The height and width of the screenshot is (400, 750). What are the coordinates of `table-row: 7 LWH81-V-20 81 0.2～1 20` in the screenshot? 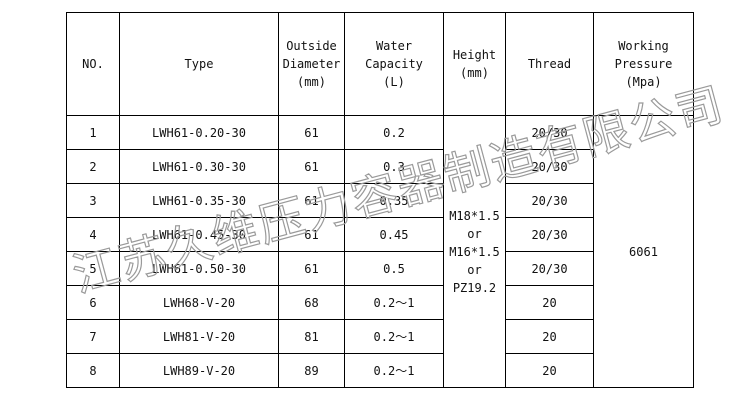 It's located at (380, 336).